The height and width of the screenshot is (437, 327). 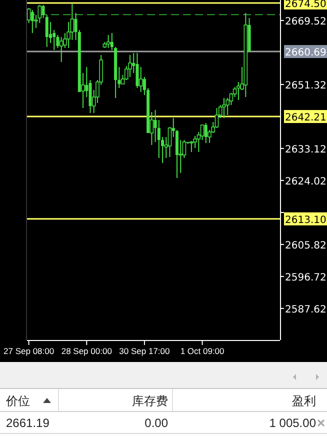 What do you see at coordinates (305, 220) in the screenshot?
I see `ref-line-label: 2613.10` at bounding box center [305, 220].